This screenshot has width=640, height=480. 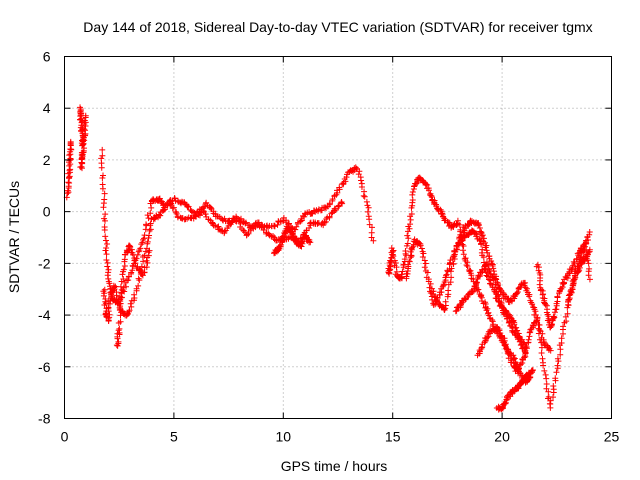 I want to click on x-tick-labels: 0 5 10 15 20 25, so click(x=340, y=437).